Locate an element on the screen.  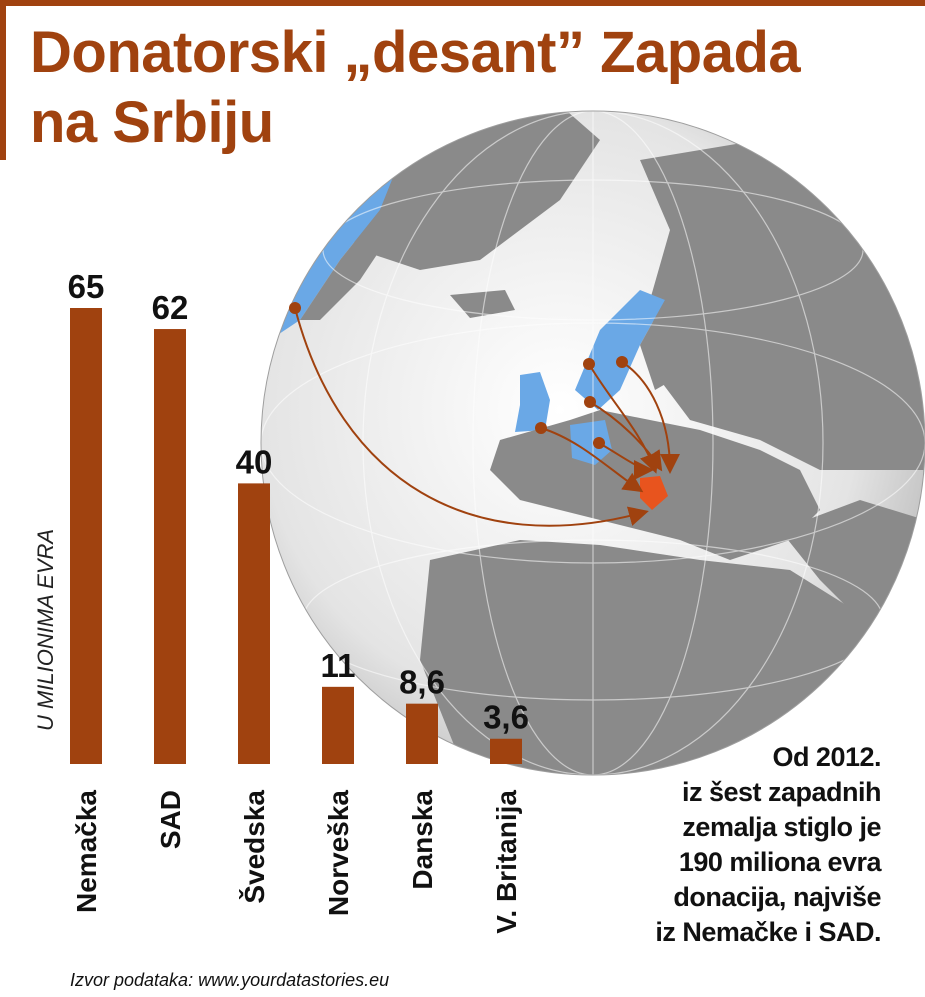
land-serbia is located at coordinates (654, 493).